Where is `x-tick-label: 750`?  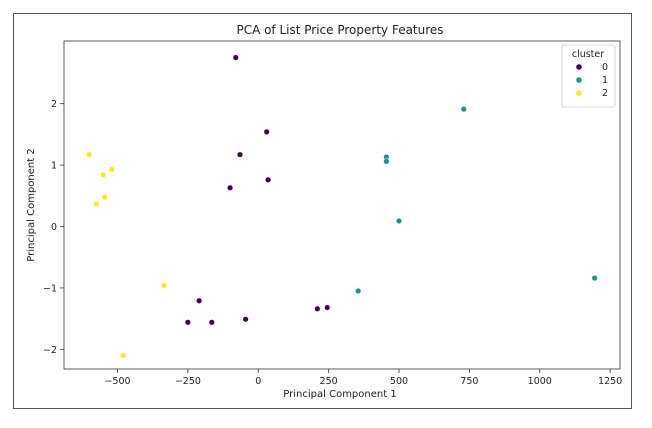
x-tick-label: 750 is located at coordinates (469, 381).